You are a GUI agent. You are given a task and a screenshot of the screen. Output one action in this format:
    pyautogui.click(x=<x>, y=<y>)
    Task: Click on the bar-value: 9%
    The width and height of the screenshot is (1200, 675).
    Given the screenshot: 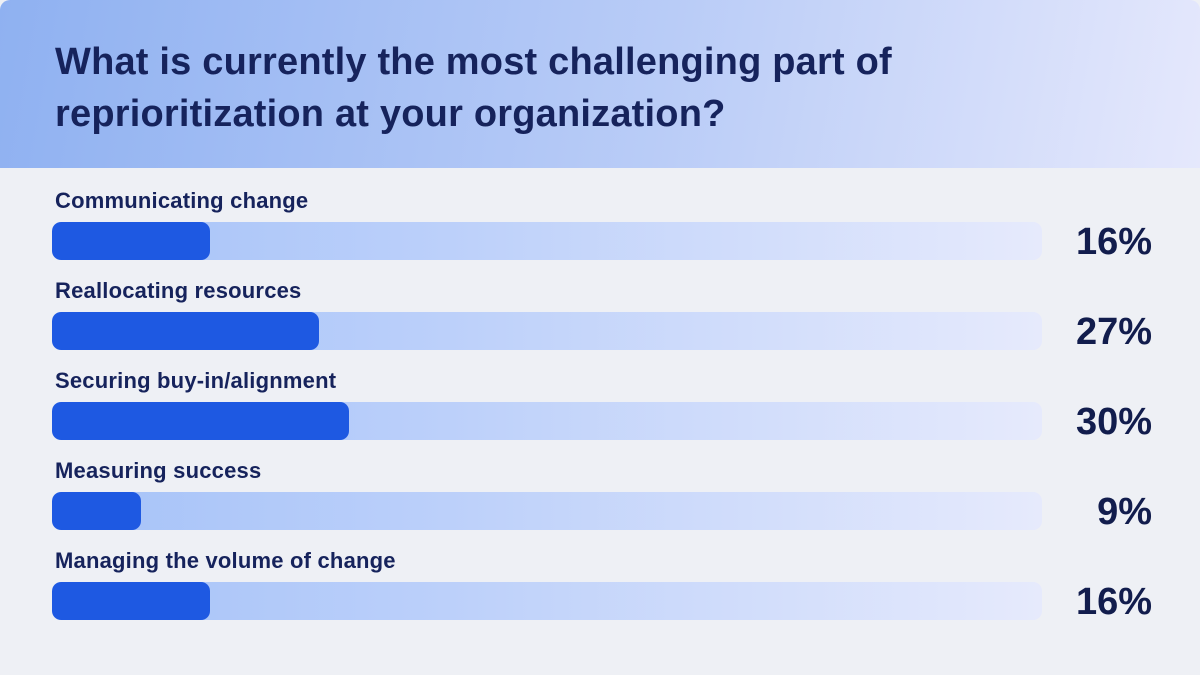 What is the action you would take?
    pyautogui.click(x=1124, y=512)
    